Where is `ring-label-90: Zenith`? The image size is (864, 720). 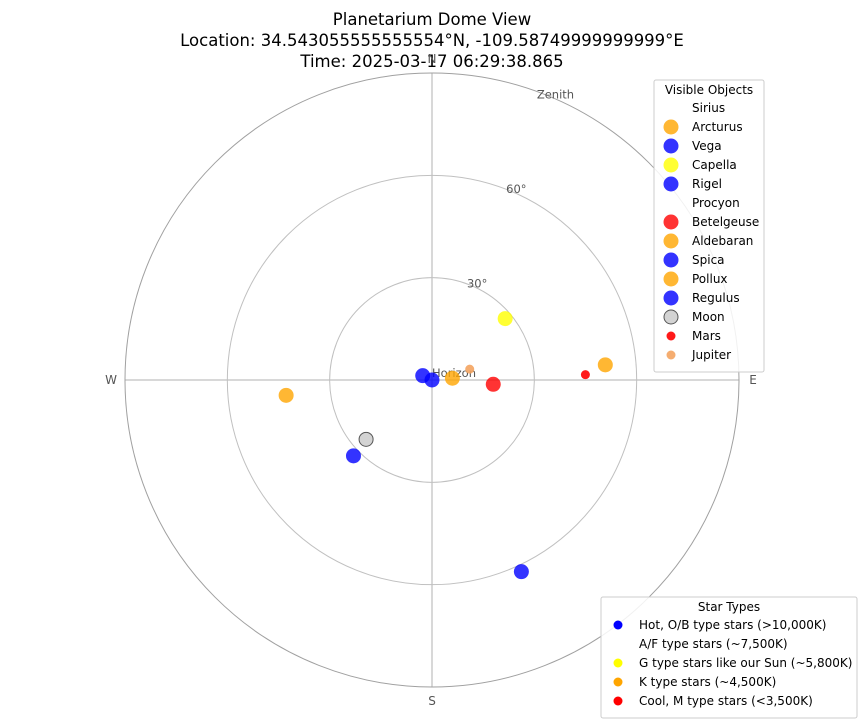
ring-label-90: Zenith is located at coordinates (555, 94).